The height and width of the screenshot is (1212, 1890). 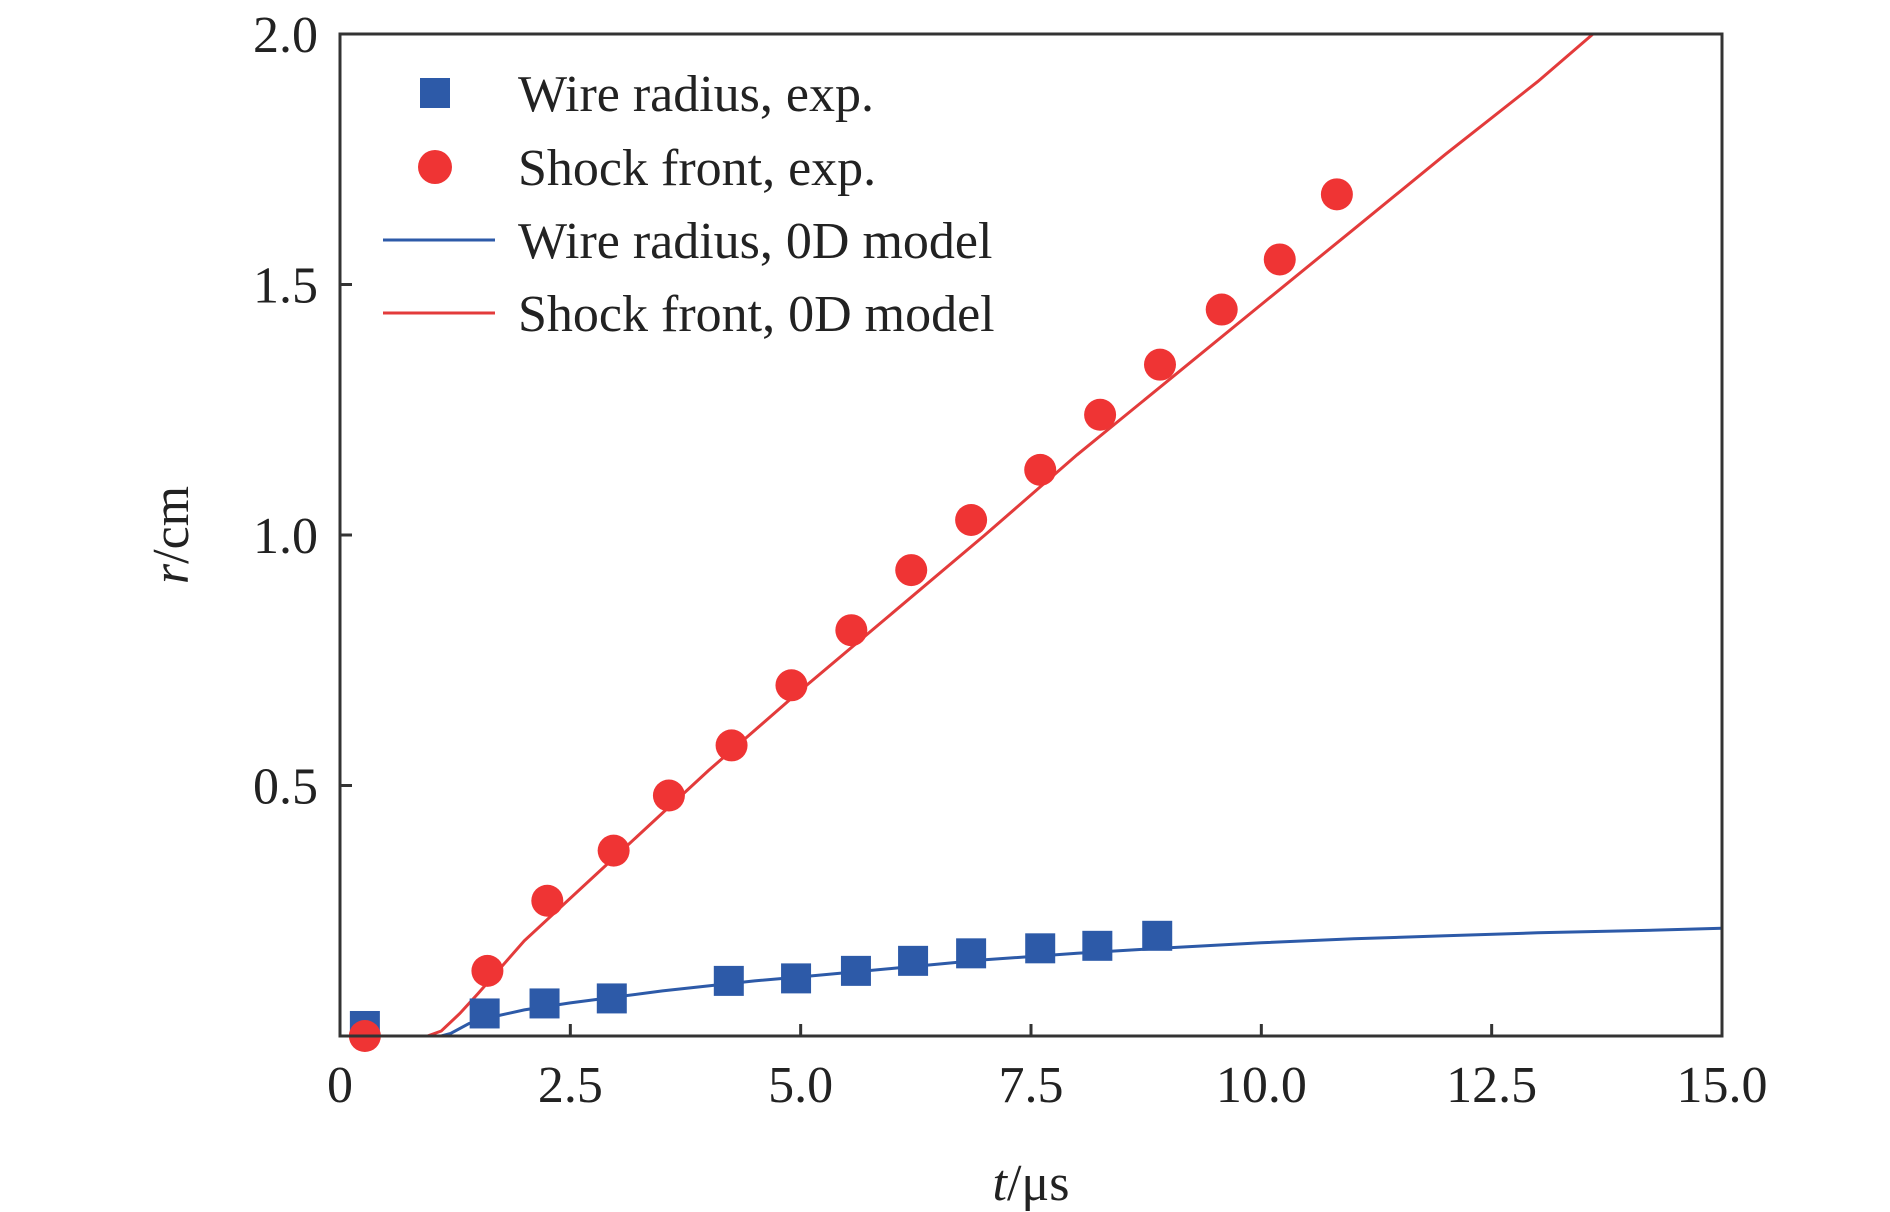 What do you see at coordinates (171, 525) in the screenshot?
I see `y-axis-unit: /cm` at bounding box center [171, 525].